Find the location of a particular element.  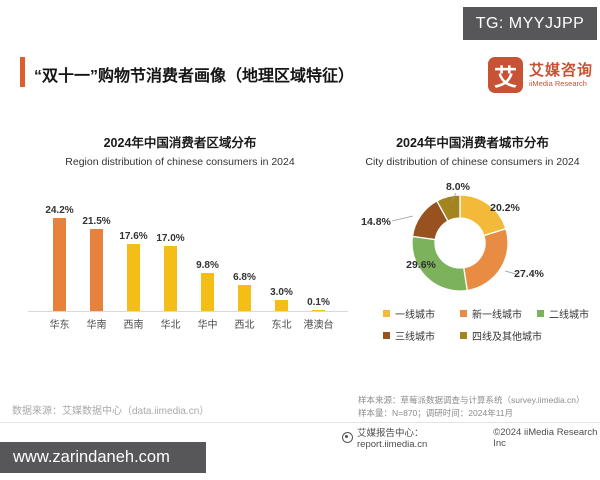

donut-chart-title: 2024年中国消费者城市分布 is located at coordinates (472, 143).